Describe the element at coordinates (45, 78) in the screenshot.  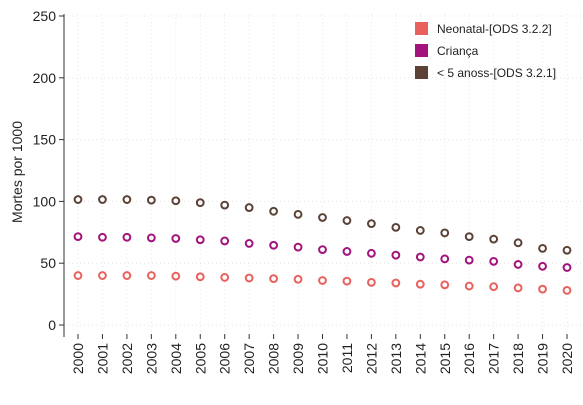
I see `y-tick-label: 200` at that location.